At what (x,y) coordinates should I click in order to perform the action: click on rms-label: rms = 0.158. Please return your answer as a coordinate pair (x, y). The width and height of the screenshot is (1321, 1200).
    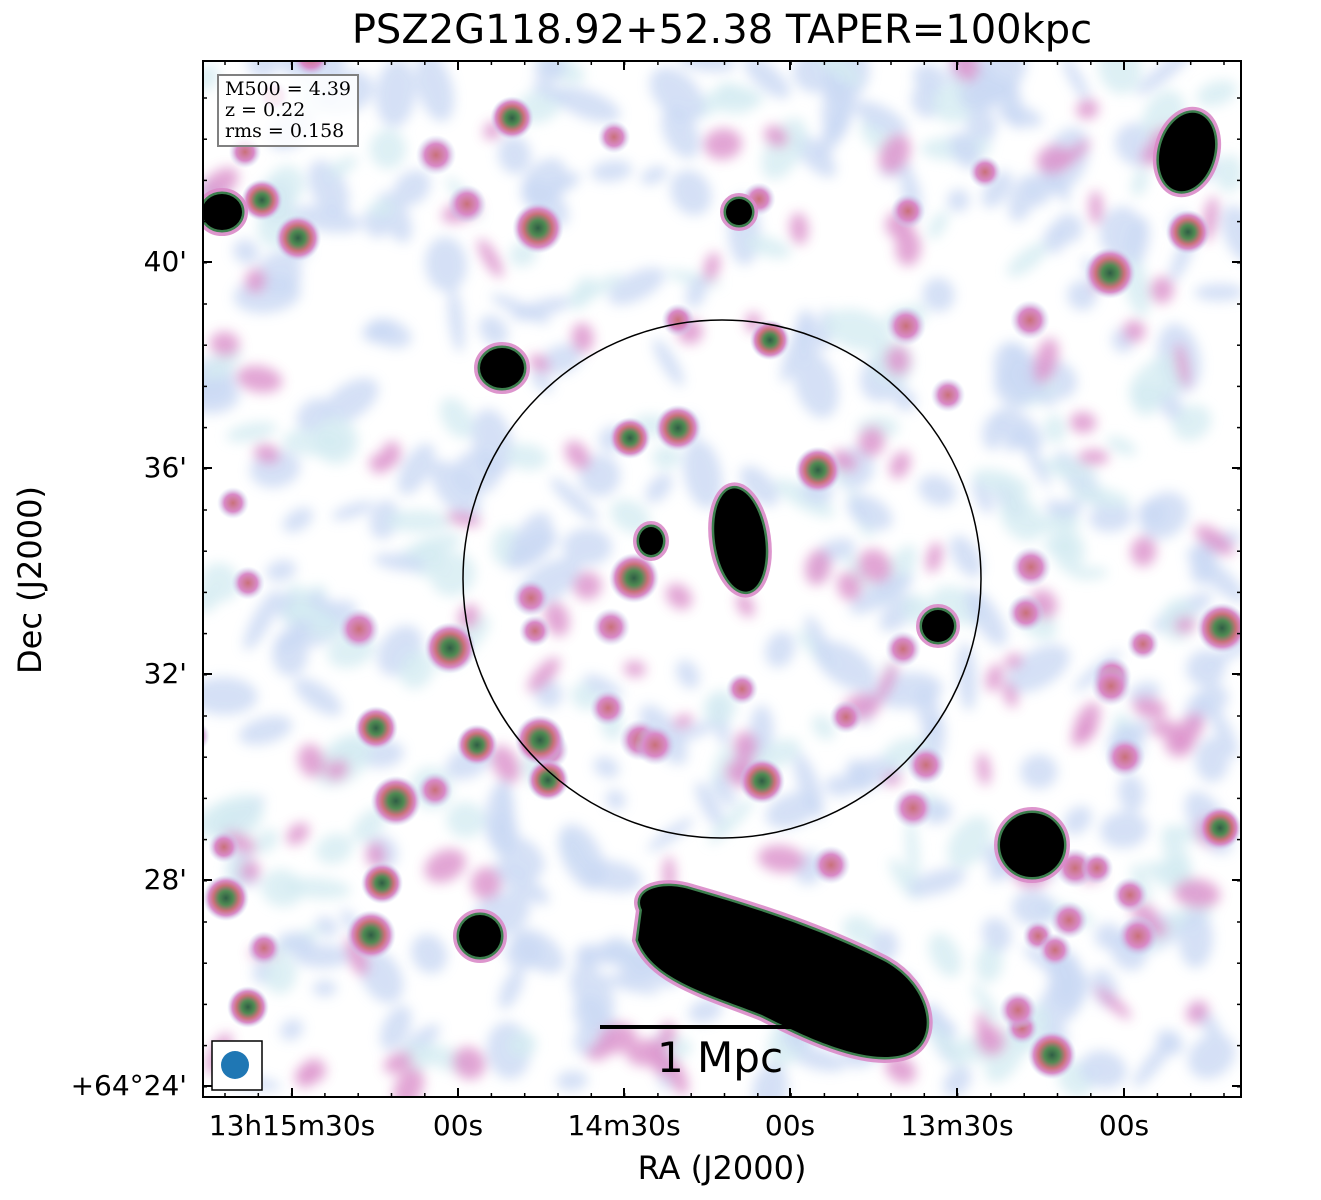
    Looking at the image, I should click on (285, 131).